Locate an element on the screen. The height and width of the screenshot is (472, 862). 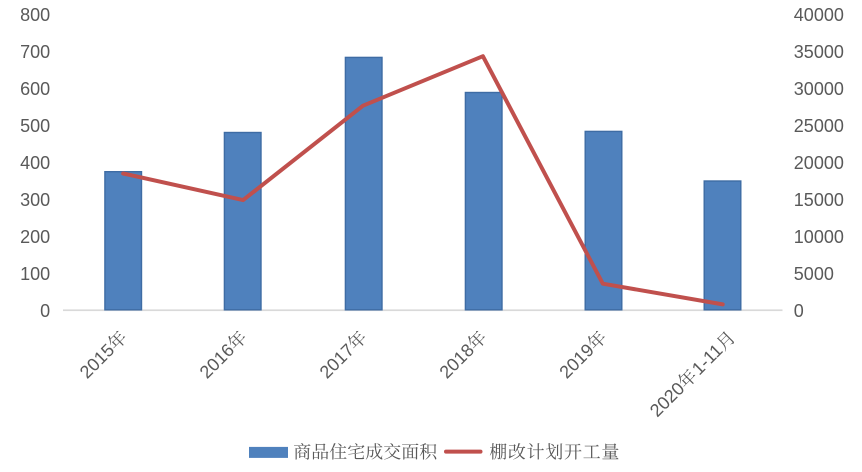
svg-text: 35000 is located at coordinates (819, 52).